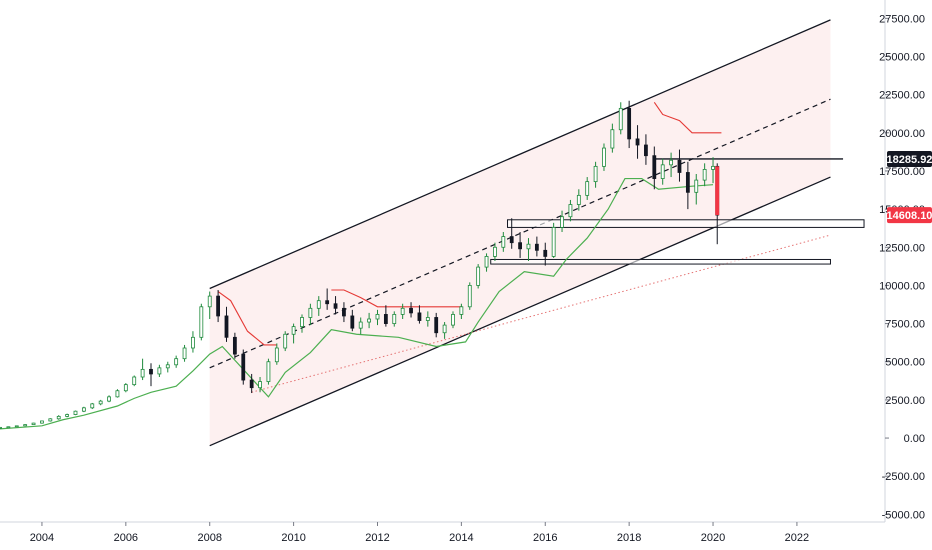 The image size is (932, 550). What do you see at coordinates (909, 187) in the screenshot?
I see `price-tags: 18285.92 14608.10` at bounding box center [909, 187].